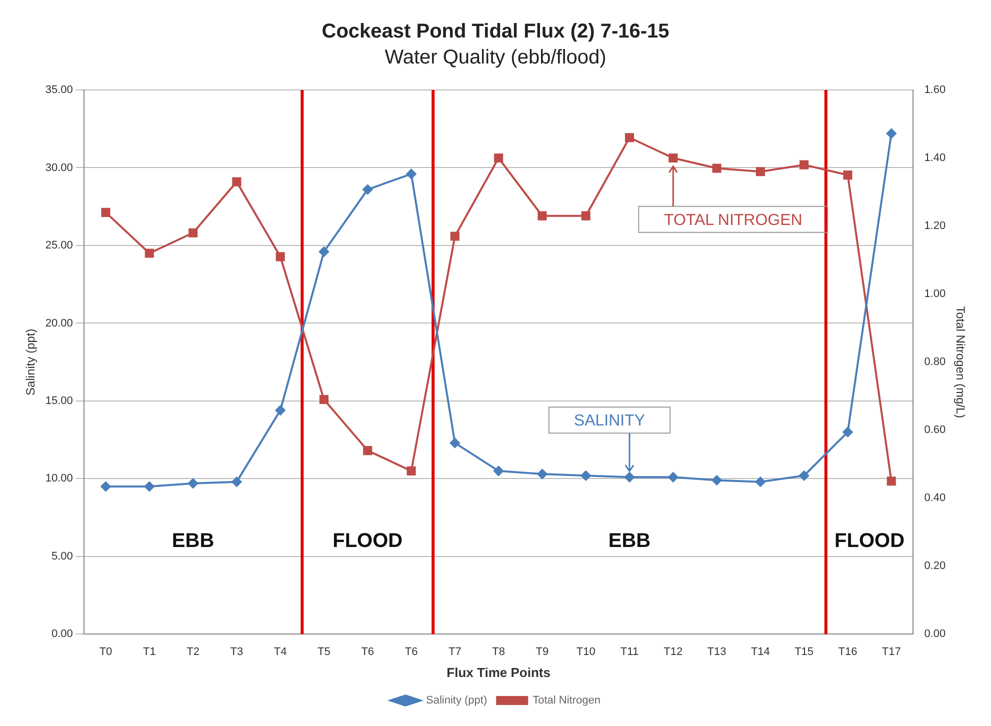  Describe the element at coordinates (59, 323) in the screenshot. I see `y-tick-label: 20.00` at that location.